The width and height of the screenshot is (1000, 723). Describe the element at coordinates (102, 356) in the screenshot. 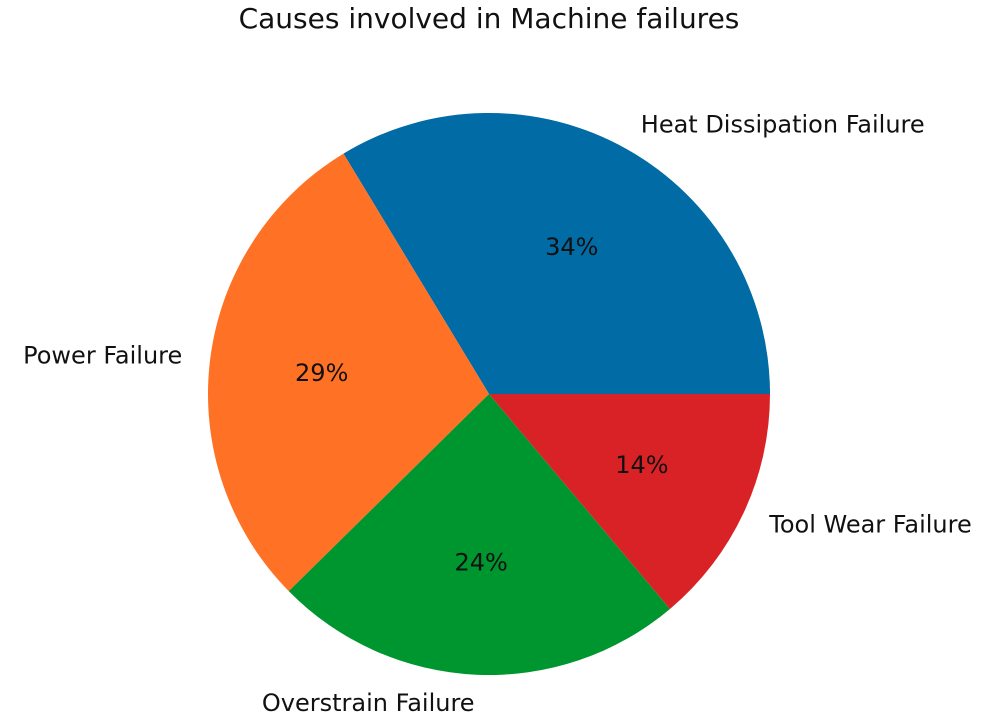

I see `pie-label-power-failure: Power Failure` at that location.